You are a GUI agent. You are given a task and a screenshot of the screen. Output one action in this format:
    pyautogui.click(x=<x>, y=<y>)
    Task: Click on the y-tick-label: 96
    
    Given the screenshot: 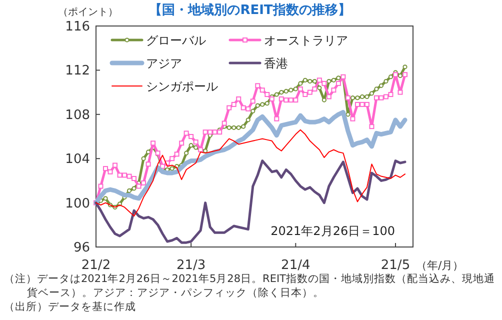 What is the action you would take?
    pyautogui.click(x=81, y=248)
    